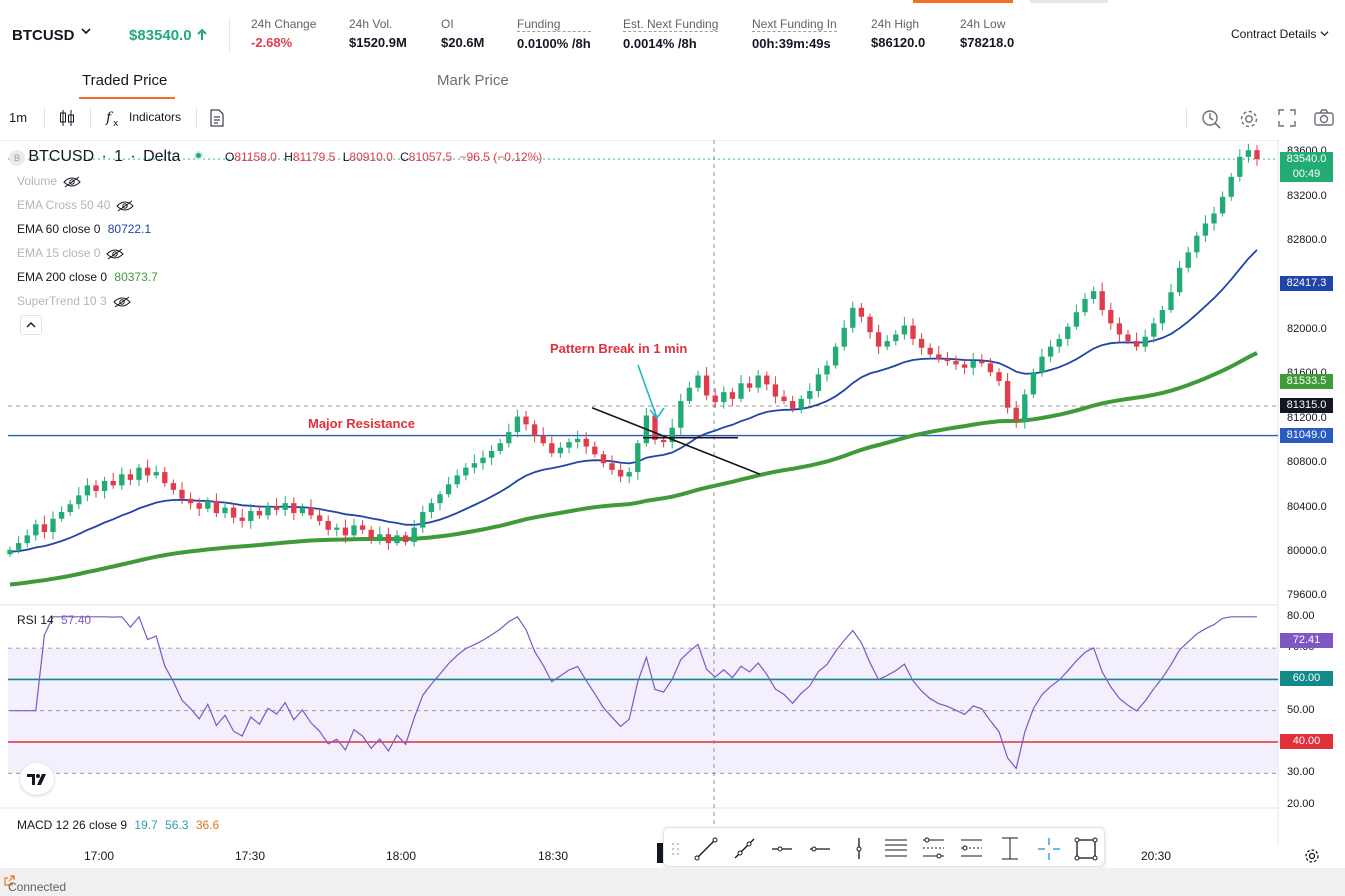 This screenshot has height=896, width=1345. What do you see at coordinates (74, 301) in the screenshot?
I see `legend-supertrend: SuperTrend 10 3` at bounding box center [74, 301].